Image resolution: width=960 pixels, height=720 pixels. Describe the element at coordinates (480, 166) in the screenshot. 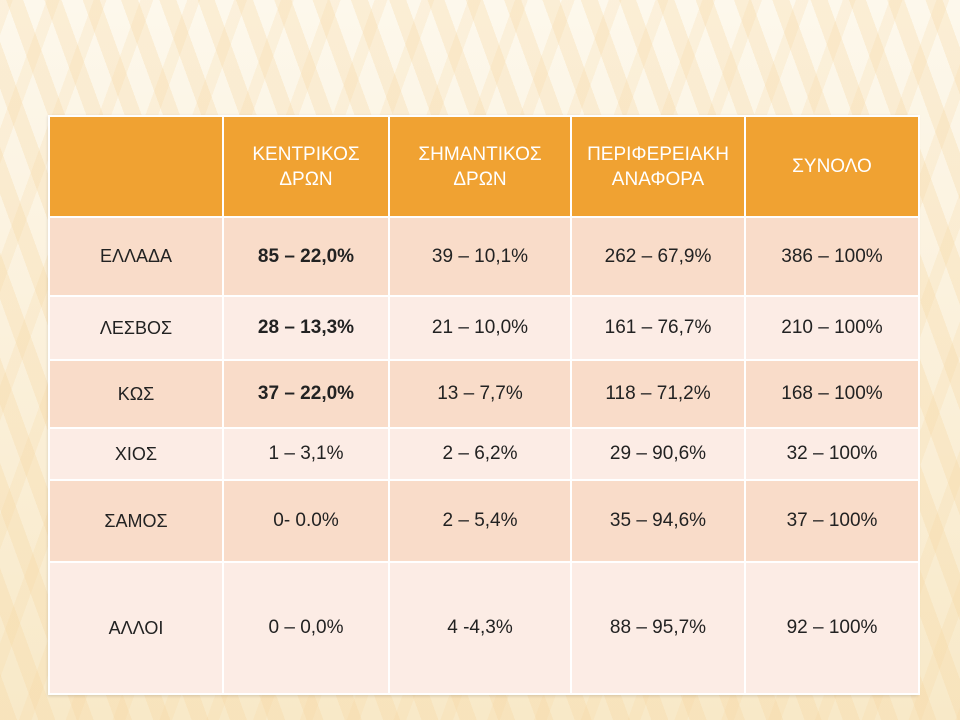

I see `header-cell-important-actor: ΣΗΜΑΝΤΙΚΟΣ ΔΡΩΝ` at that location.